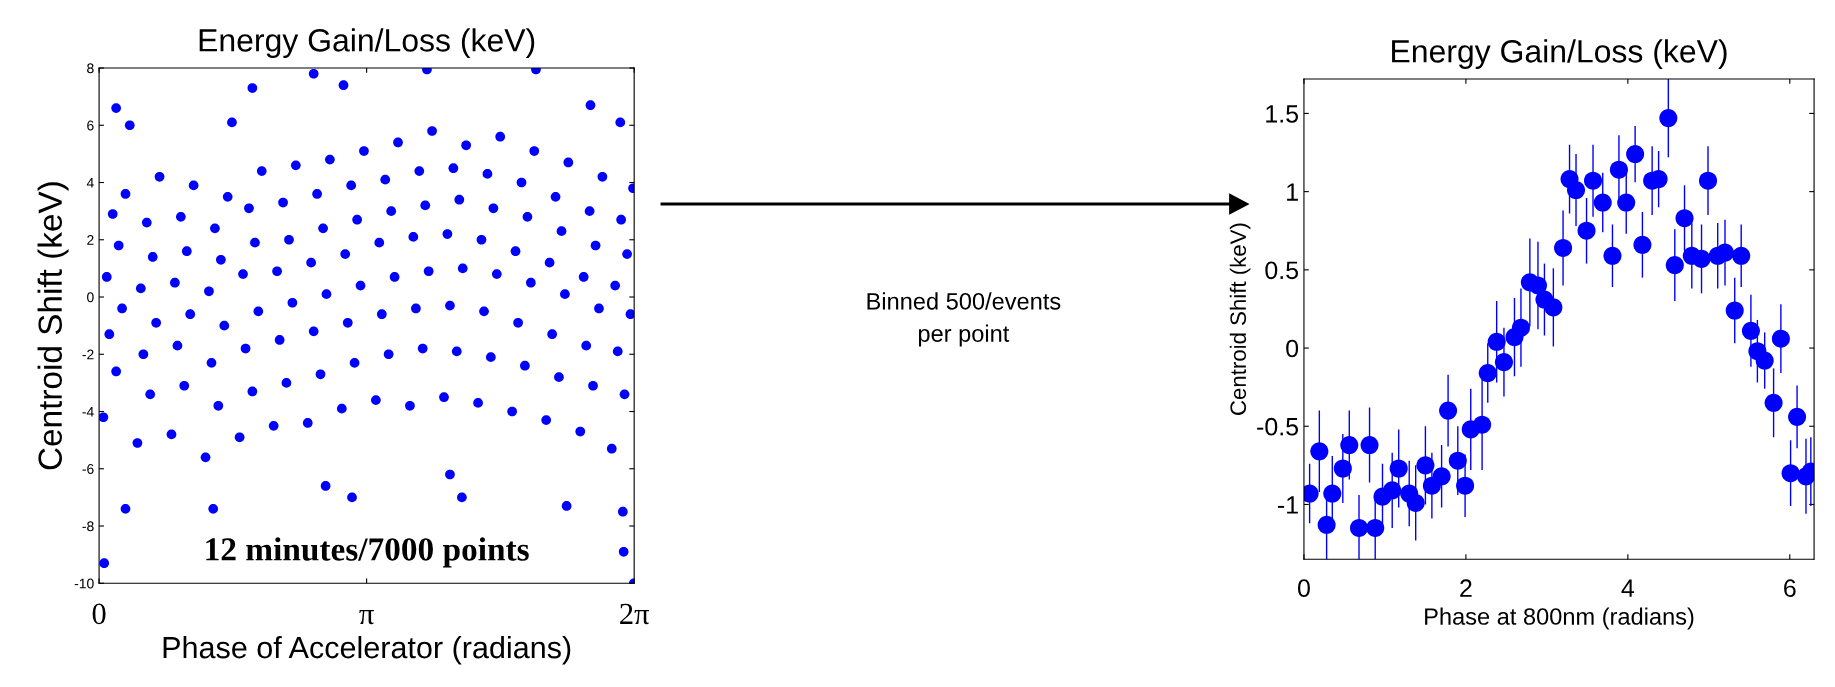 The image size is (1835, 687). I want to click on y-tick-label: 6, so click(90, 125).